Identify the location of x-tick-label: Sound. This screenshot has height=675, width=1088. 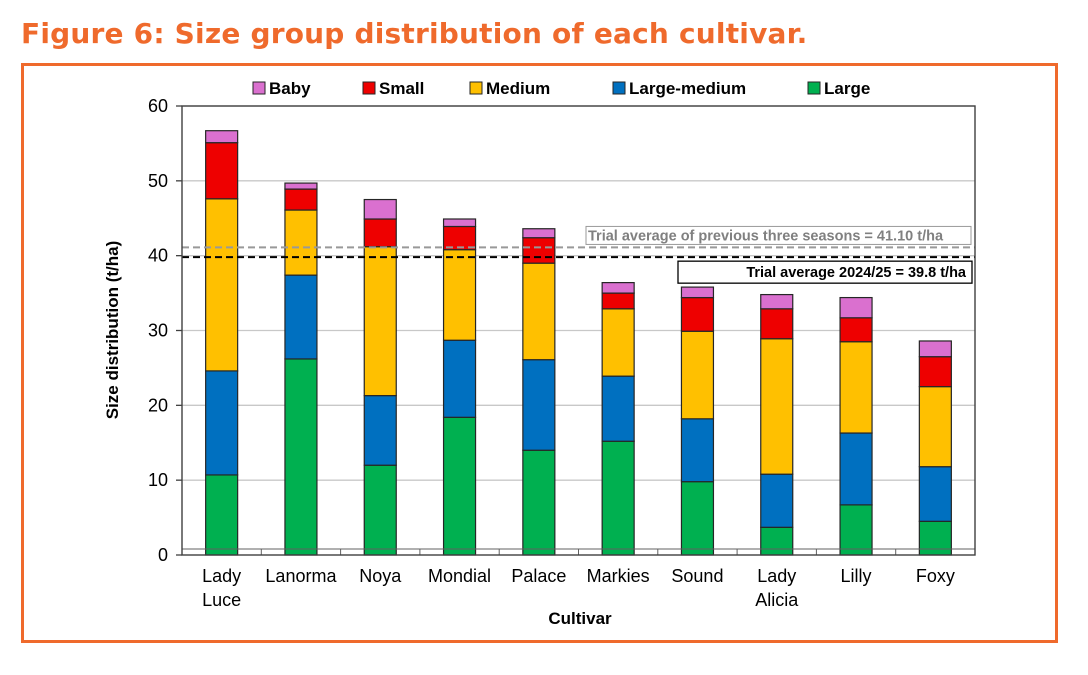
(697, 576).